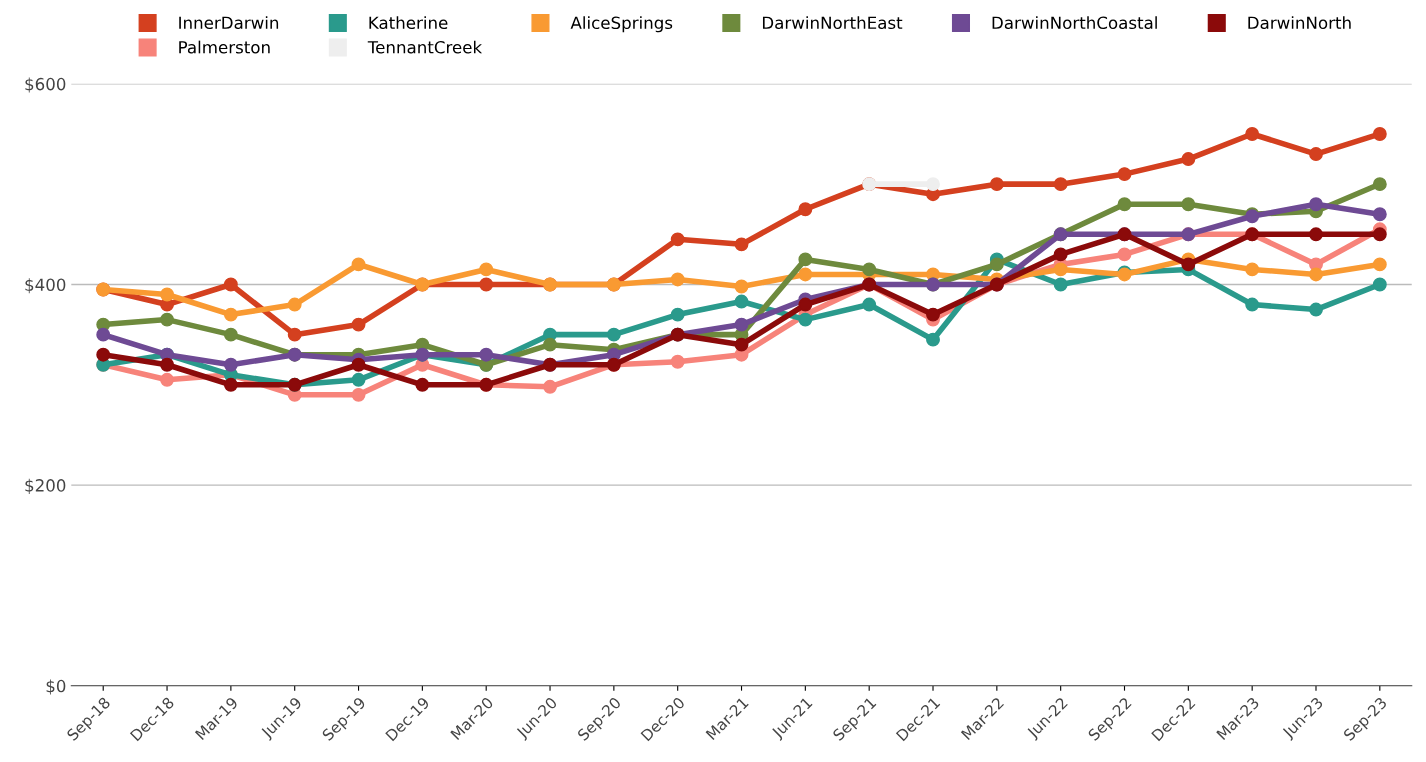 The image size is (1426, 762). I want to click on legend-label: TennantCreek, so click(425, 47).